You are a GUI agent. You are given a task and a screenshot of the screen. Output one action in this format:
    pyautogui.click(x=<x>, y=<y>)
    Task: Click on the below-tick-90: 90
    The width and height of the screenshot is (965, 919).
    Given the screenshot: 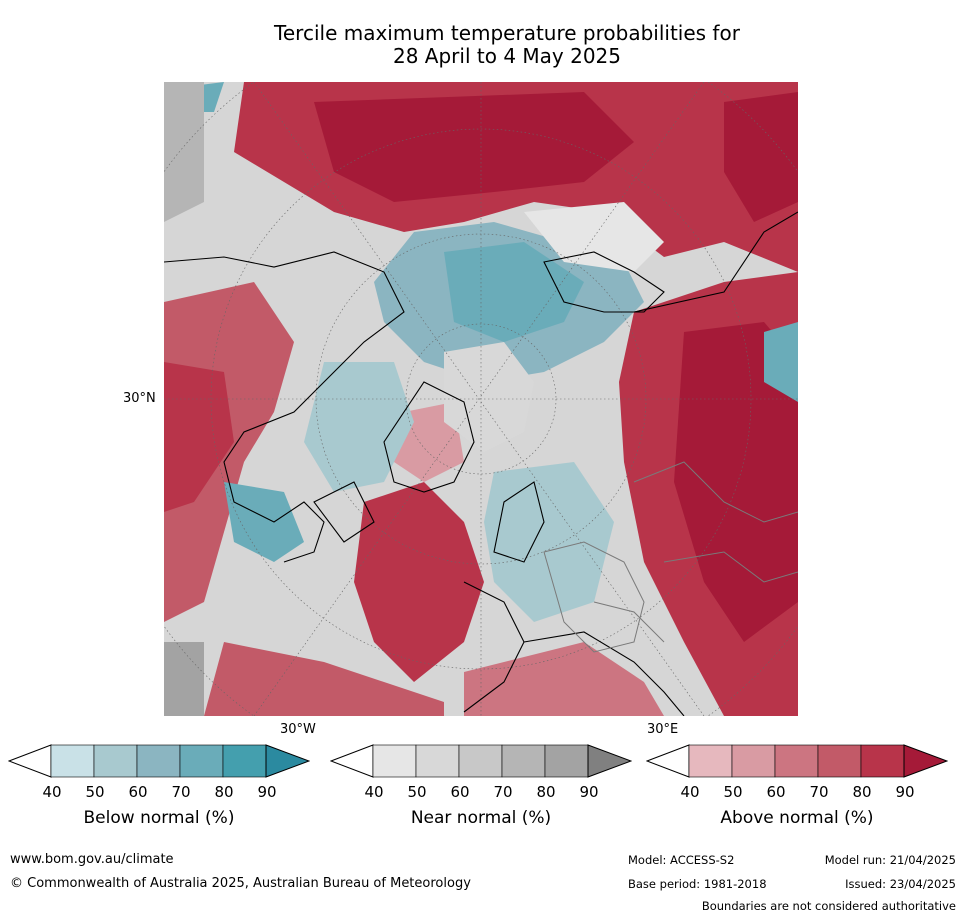 What is the action you would take?
    pyautogui.click(x=267, y=792)
    